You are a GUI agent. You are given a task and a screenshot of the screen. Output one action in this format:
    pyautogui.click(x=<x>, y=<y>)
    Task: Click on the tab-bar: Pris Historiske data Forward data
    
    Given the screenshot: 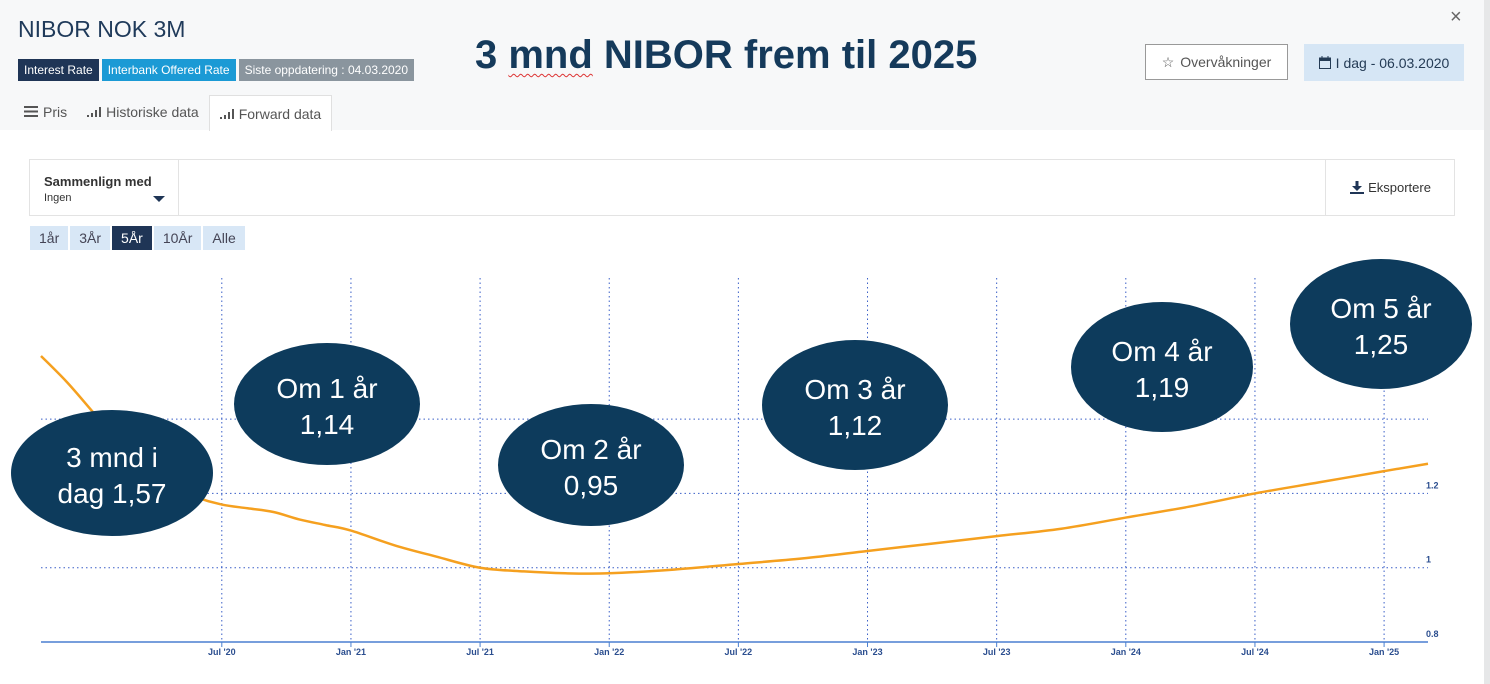 What is the action you would take?
    pyautogui.click(x=173, y=113)
    